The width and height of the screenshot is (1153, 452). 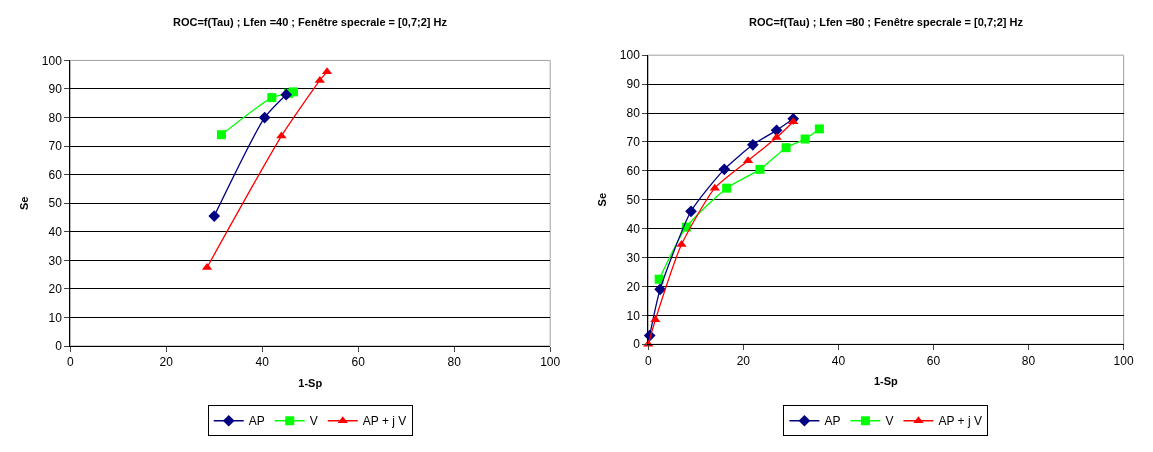 I want to click on chart-title: ROC=f(Tau) ; Lfen =40 ; Fenêtre specrale = [0,7;2] Hz, so click(x=310, y=22).